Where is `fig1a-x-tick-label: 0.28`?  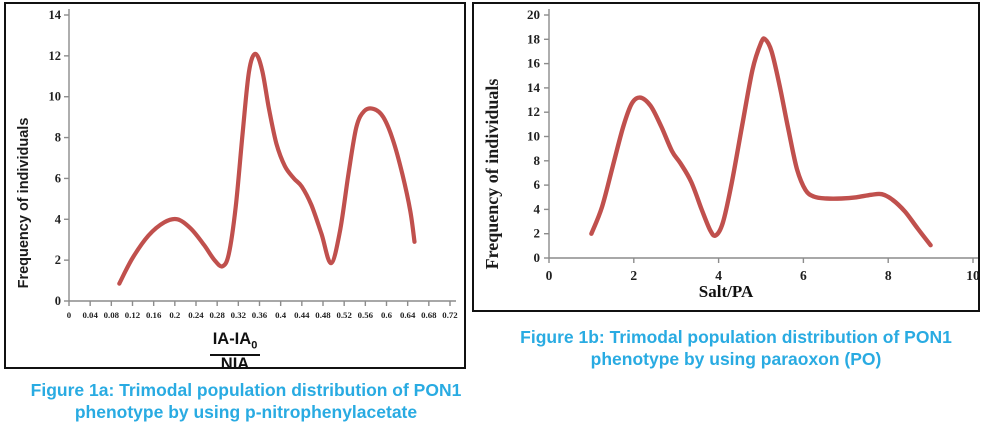 fig1a-x-tick-label: 0.28 is located at coordinates (217, 315).